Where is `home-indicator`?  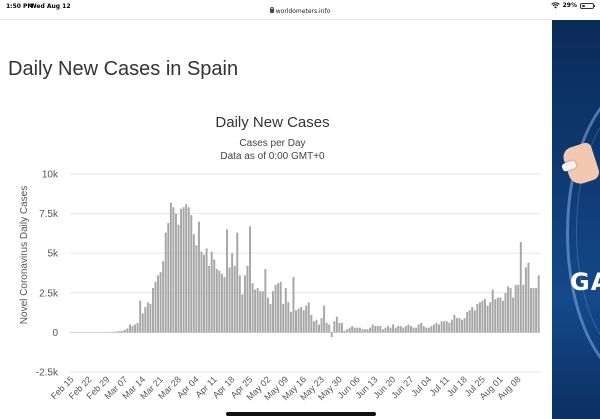
home-indicator is located at coordinates (301, 414).